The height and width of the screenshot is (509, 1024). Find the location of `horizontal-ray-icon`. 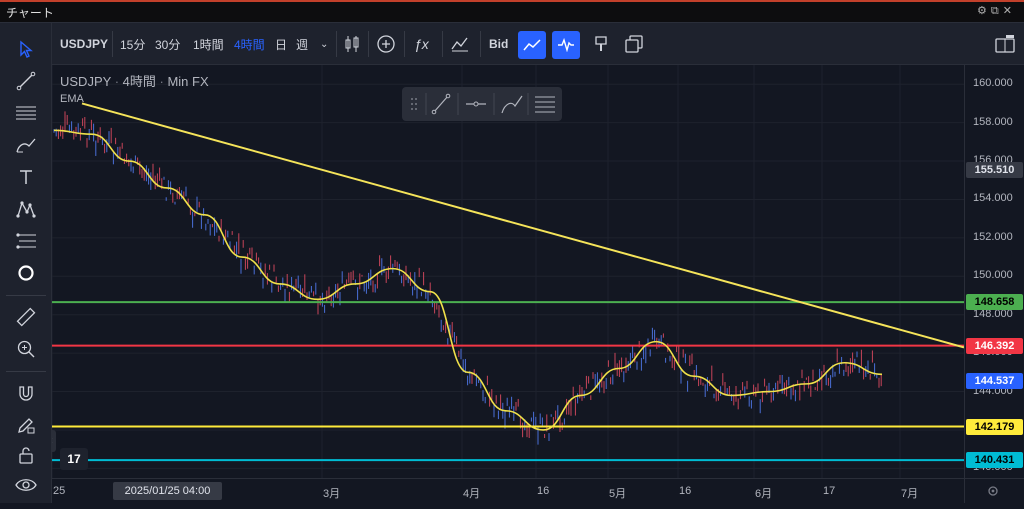

horizontal-ray-icon is located at coordinates (476, 104).